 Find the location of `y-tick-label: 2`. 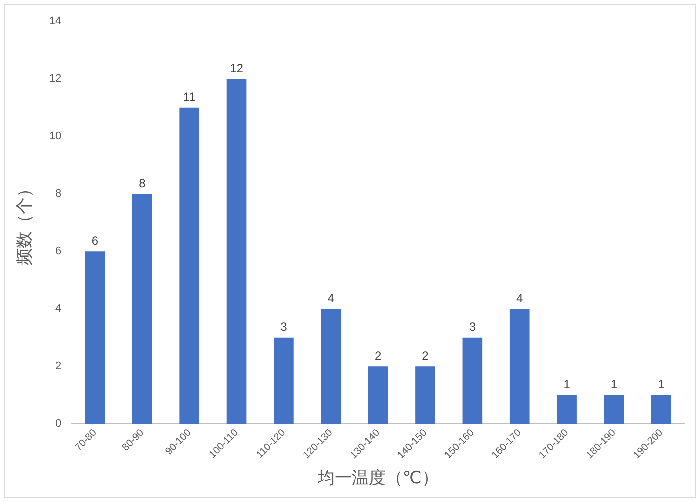

y-tick-label: 2 is located at coordinates (59, 366).